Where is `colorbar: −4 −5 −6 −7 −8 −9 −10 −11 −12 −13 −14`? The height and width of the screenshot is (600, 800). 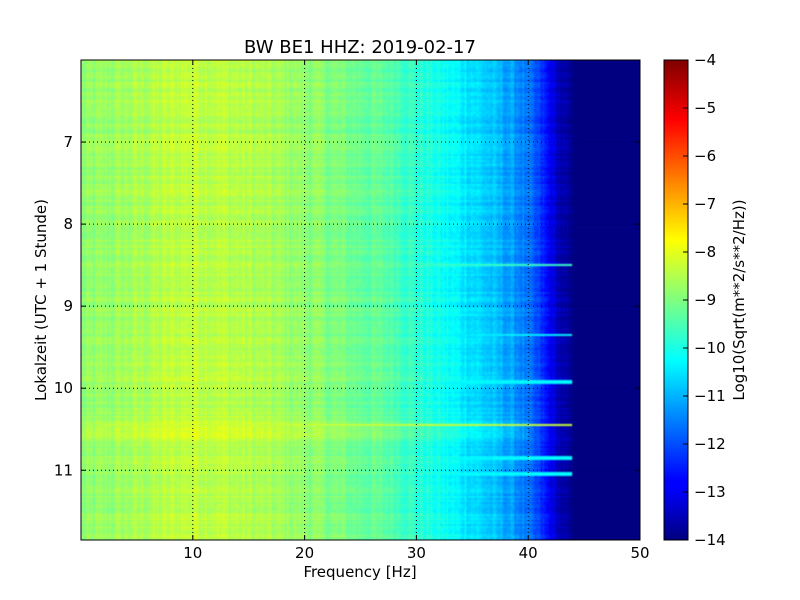
colorbar: −4 −5 −6 −7 −8 −9 −10 −11 −12 −13 −14 is located at coordinates (694, 300).